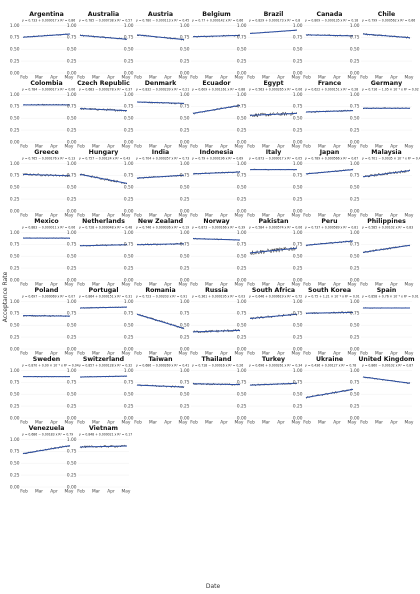 The image size is (420, 594). I want to click on regression-equation: y = 0.728 + 0.000048 x R² = 0.48, so click(105, 228).